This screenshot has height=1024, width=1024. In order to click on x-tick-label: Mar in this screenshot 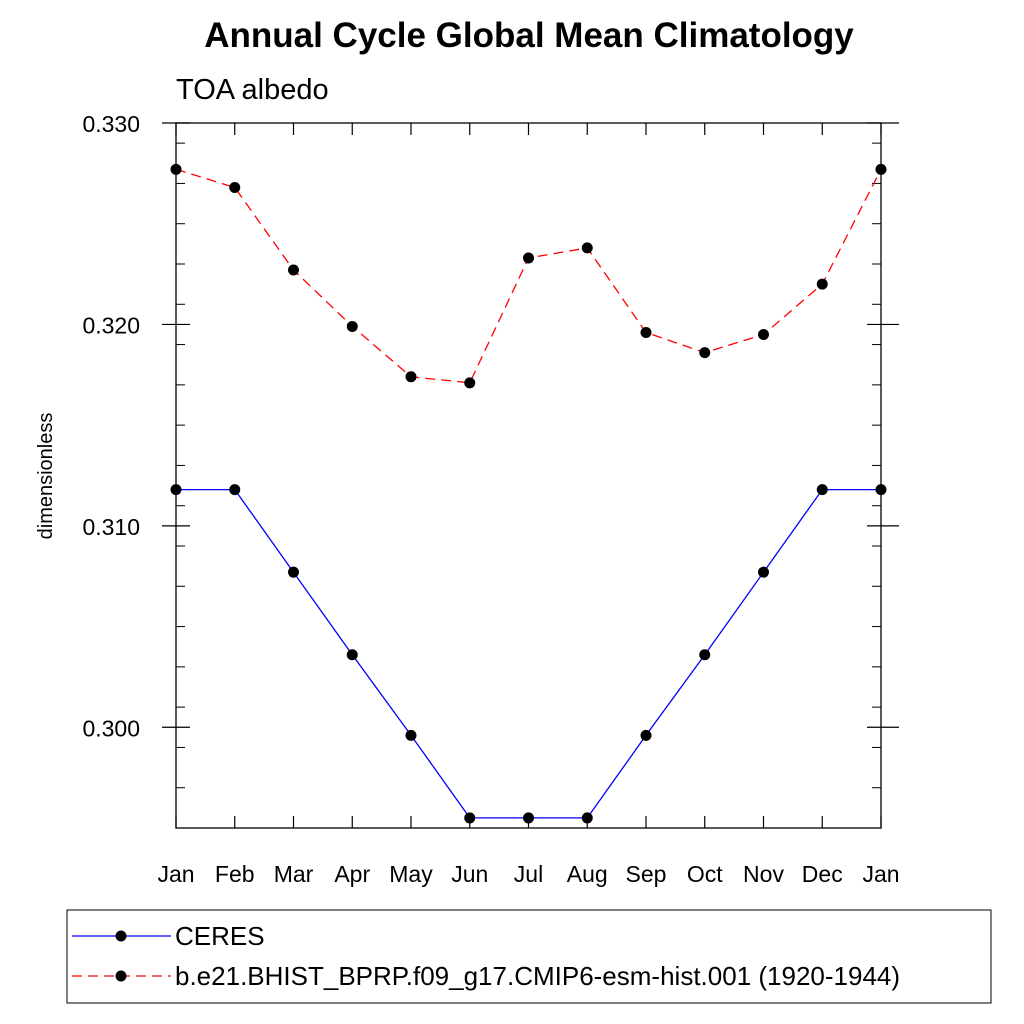, I will do `click(294, 874)`.